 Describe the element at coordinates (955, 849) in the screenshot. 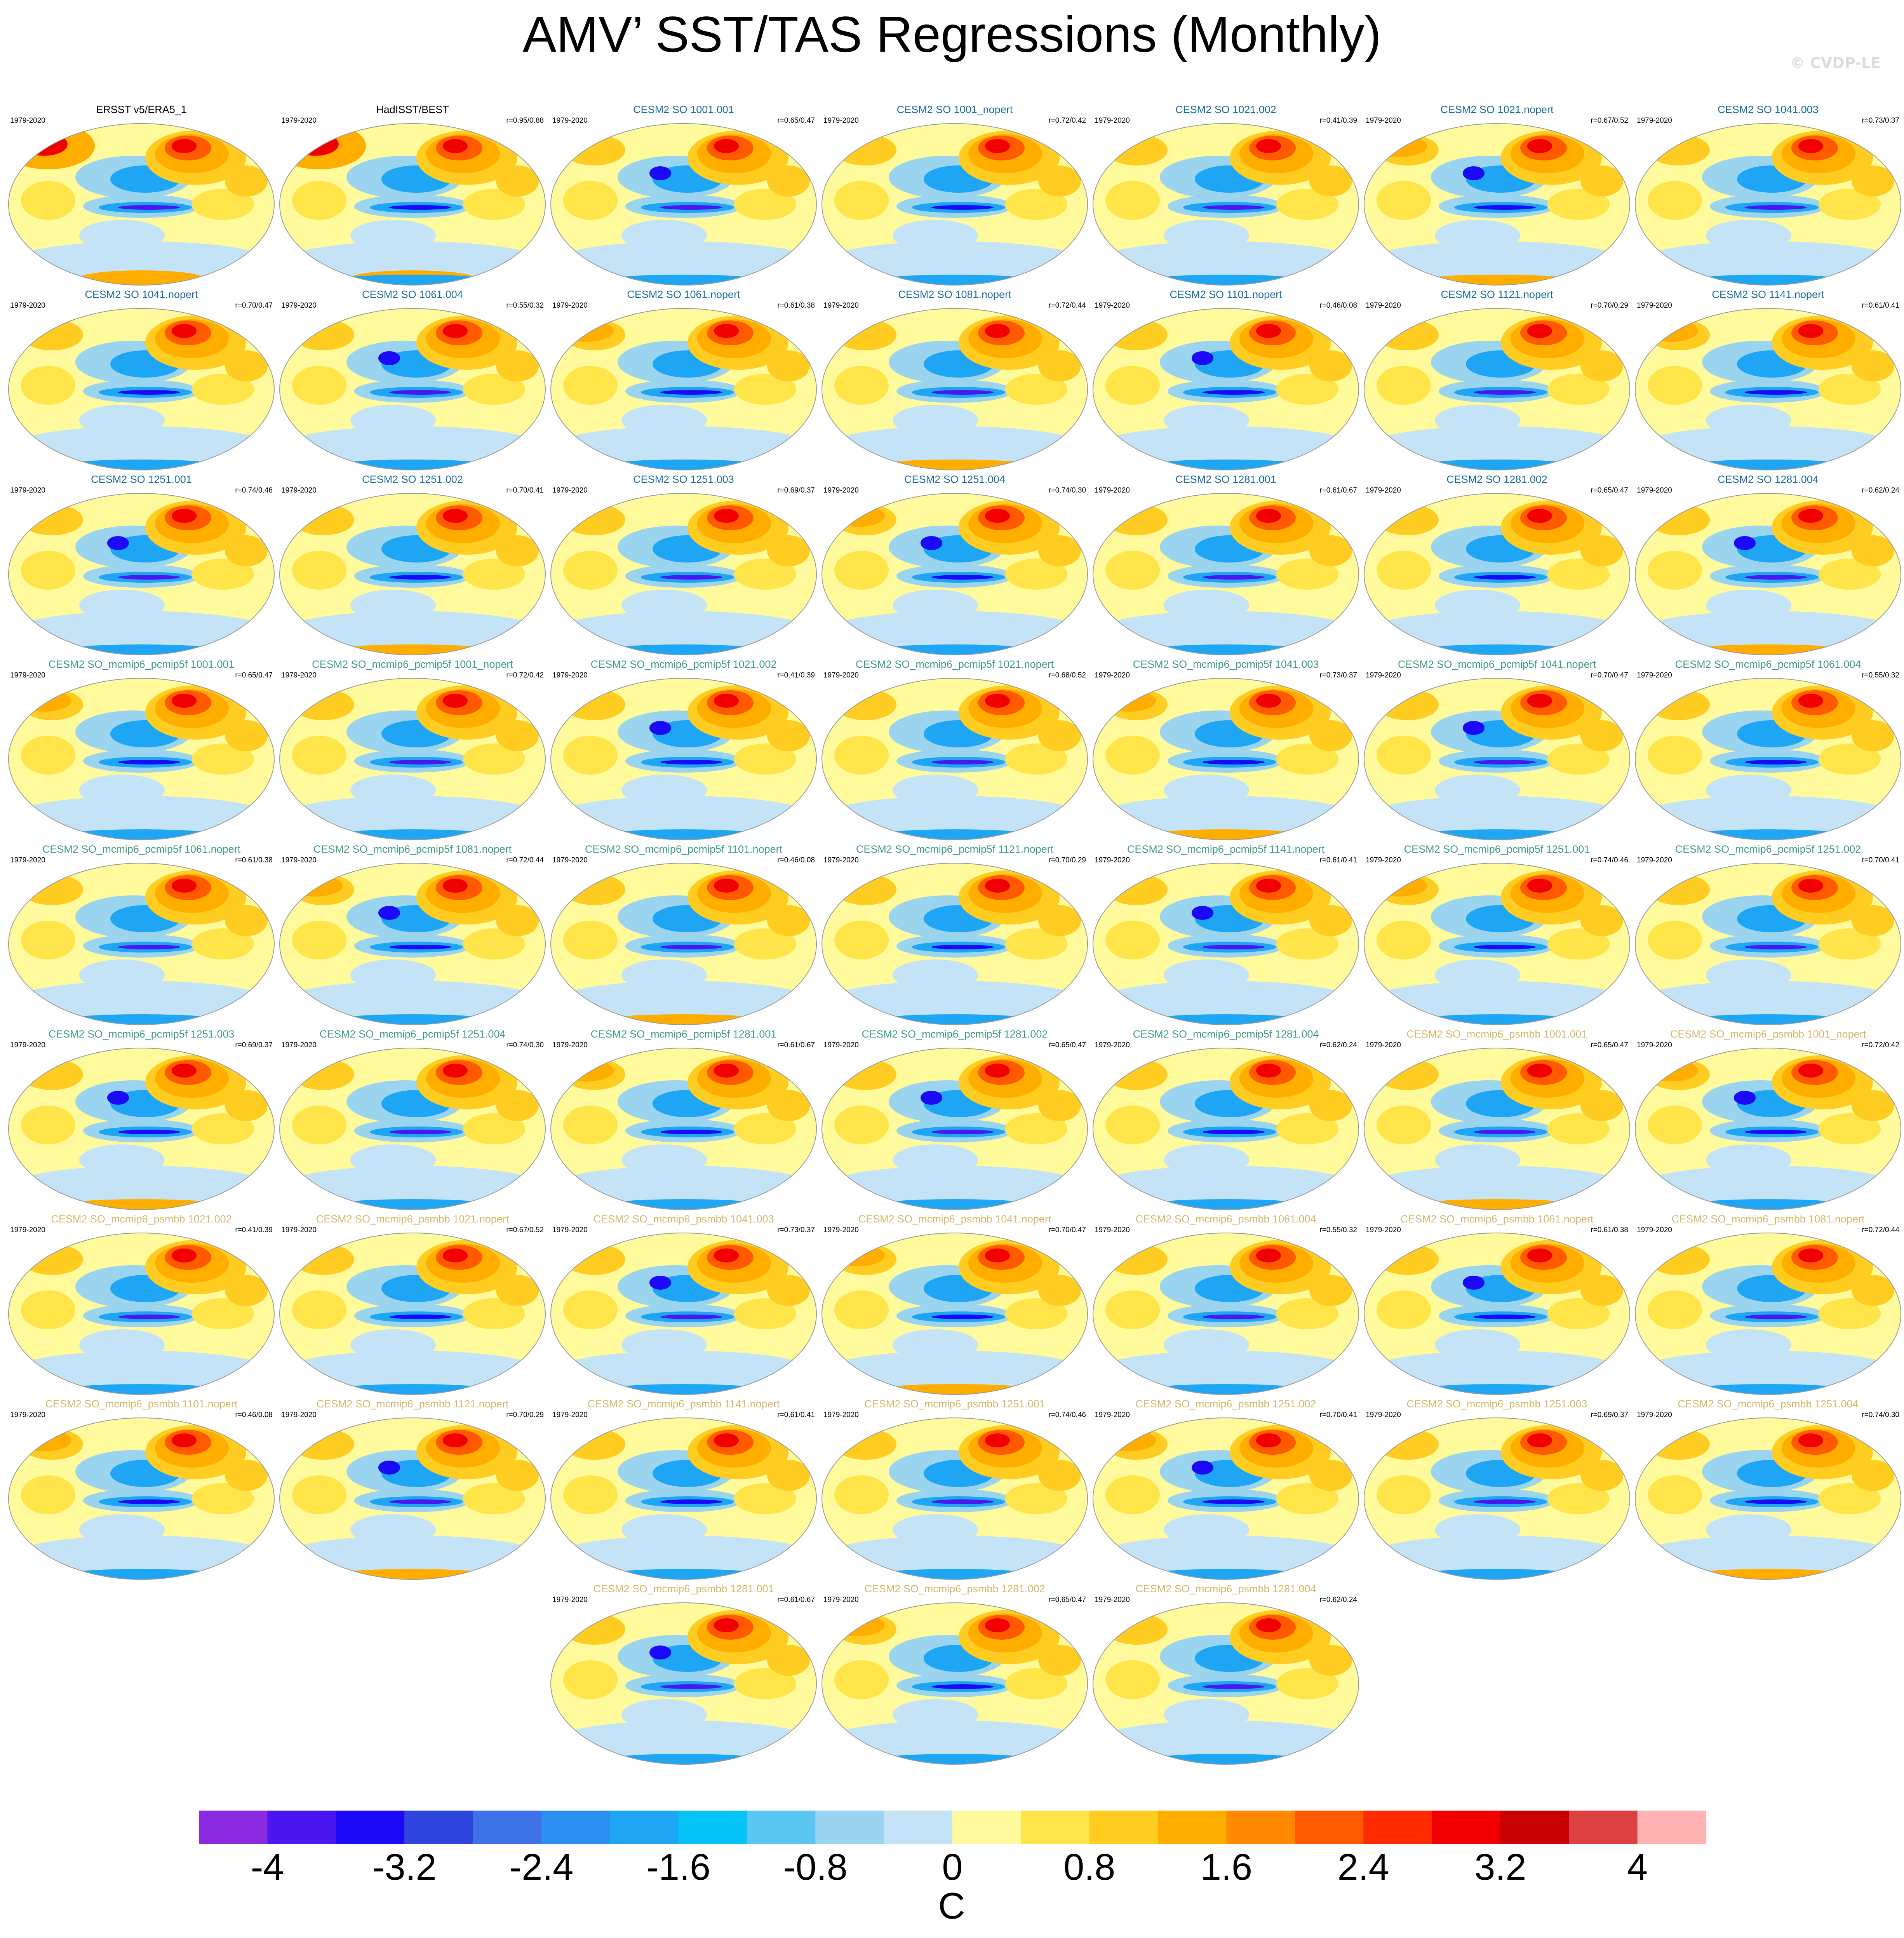

I see `panel-title: CESM2 SO_mcmip6_pcmip5f 1121.nopert` at that location.